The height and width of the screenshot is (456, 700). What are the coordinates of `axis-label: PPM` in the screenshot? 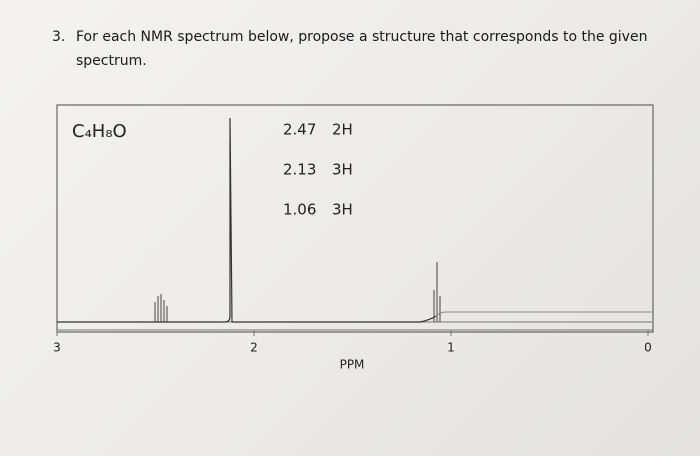 It's located at (352, 365).